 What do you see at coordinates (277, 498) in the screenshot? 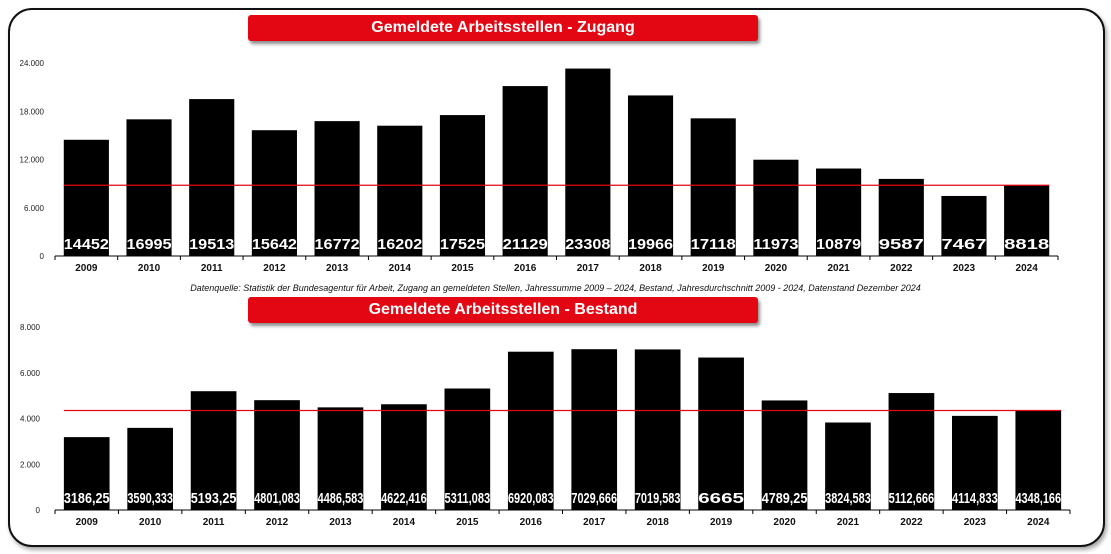
I see `data-label: 4801,083` at bounding box center [277, 498].